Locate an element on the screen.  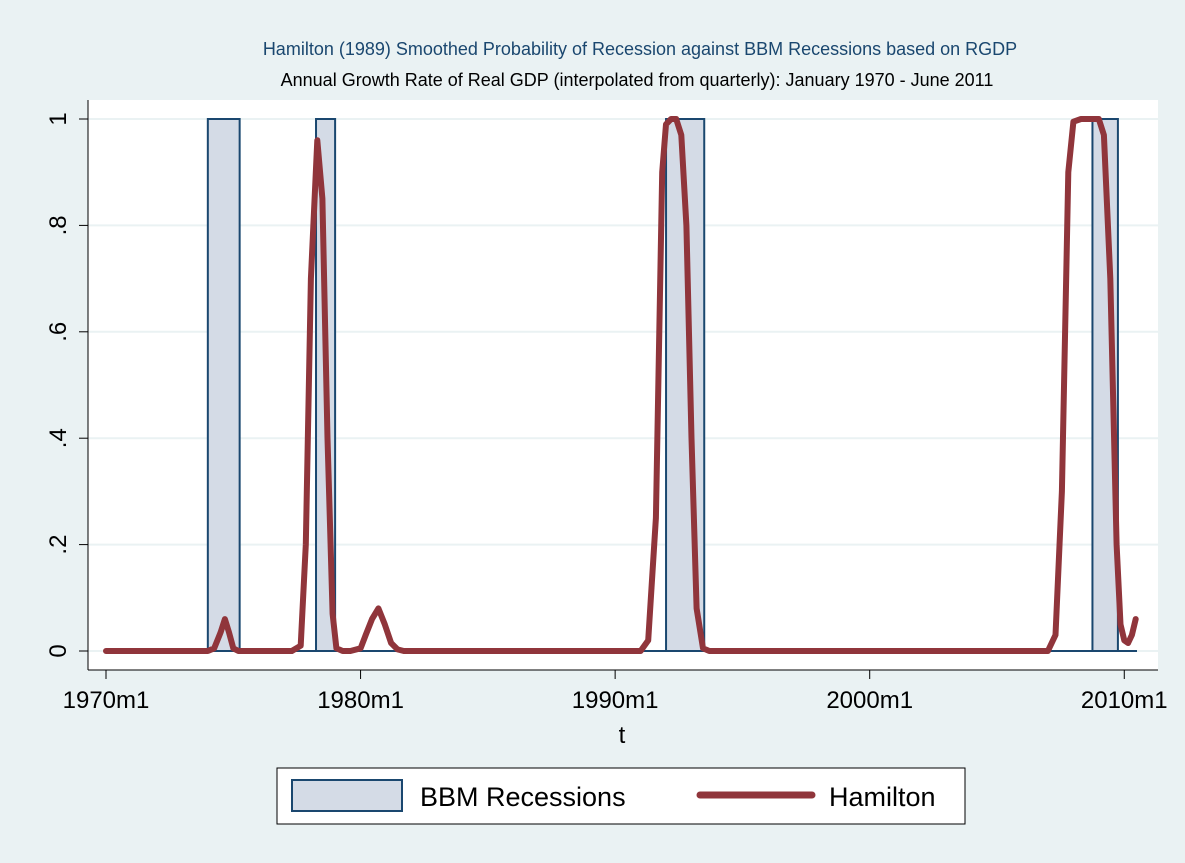
x-tick-label: 1980m1 is located at coordinates (360, 700).